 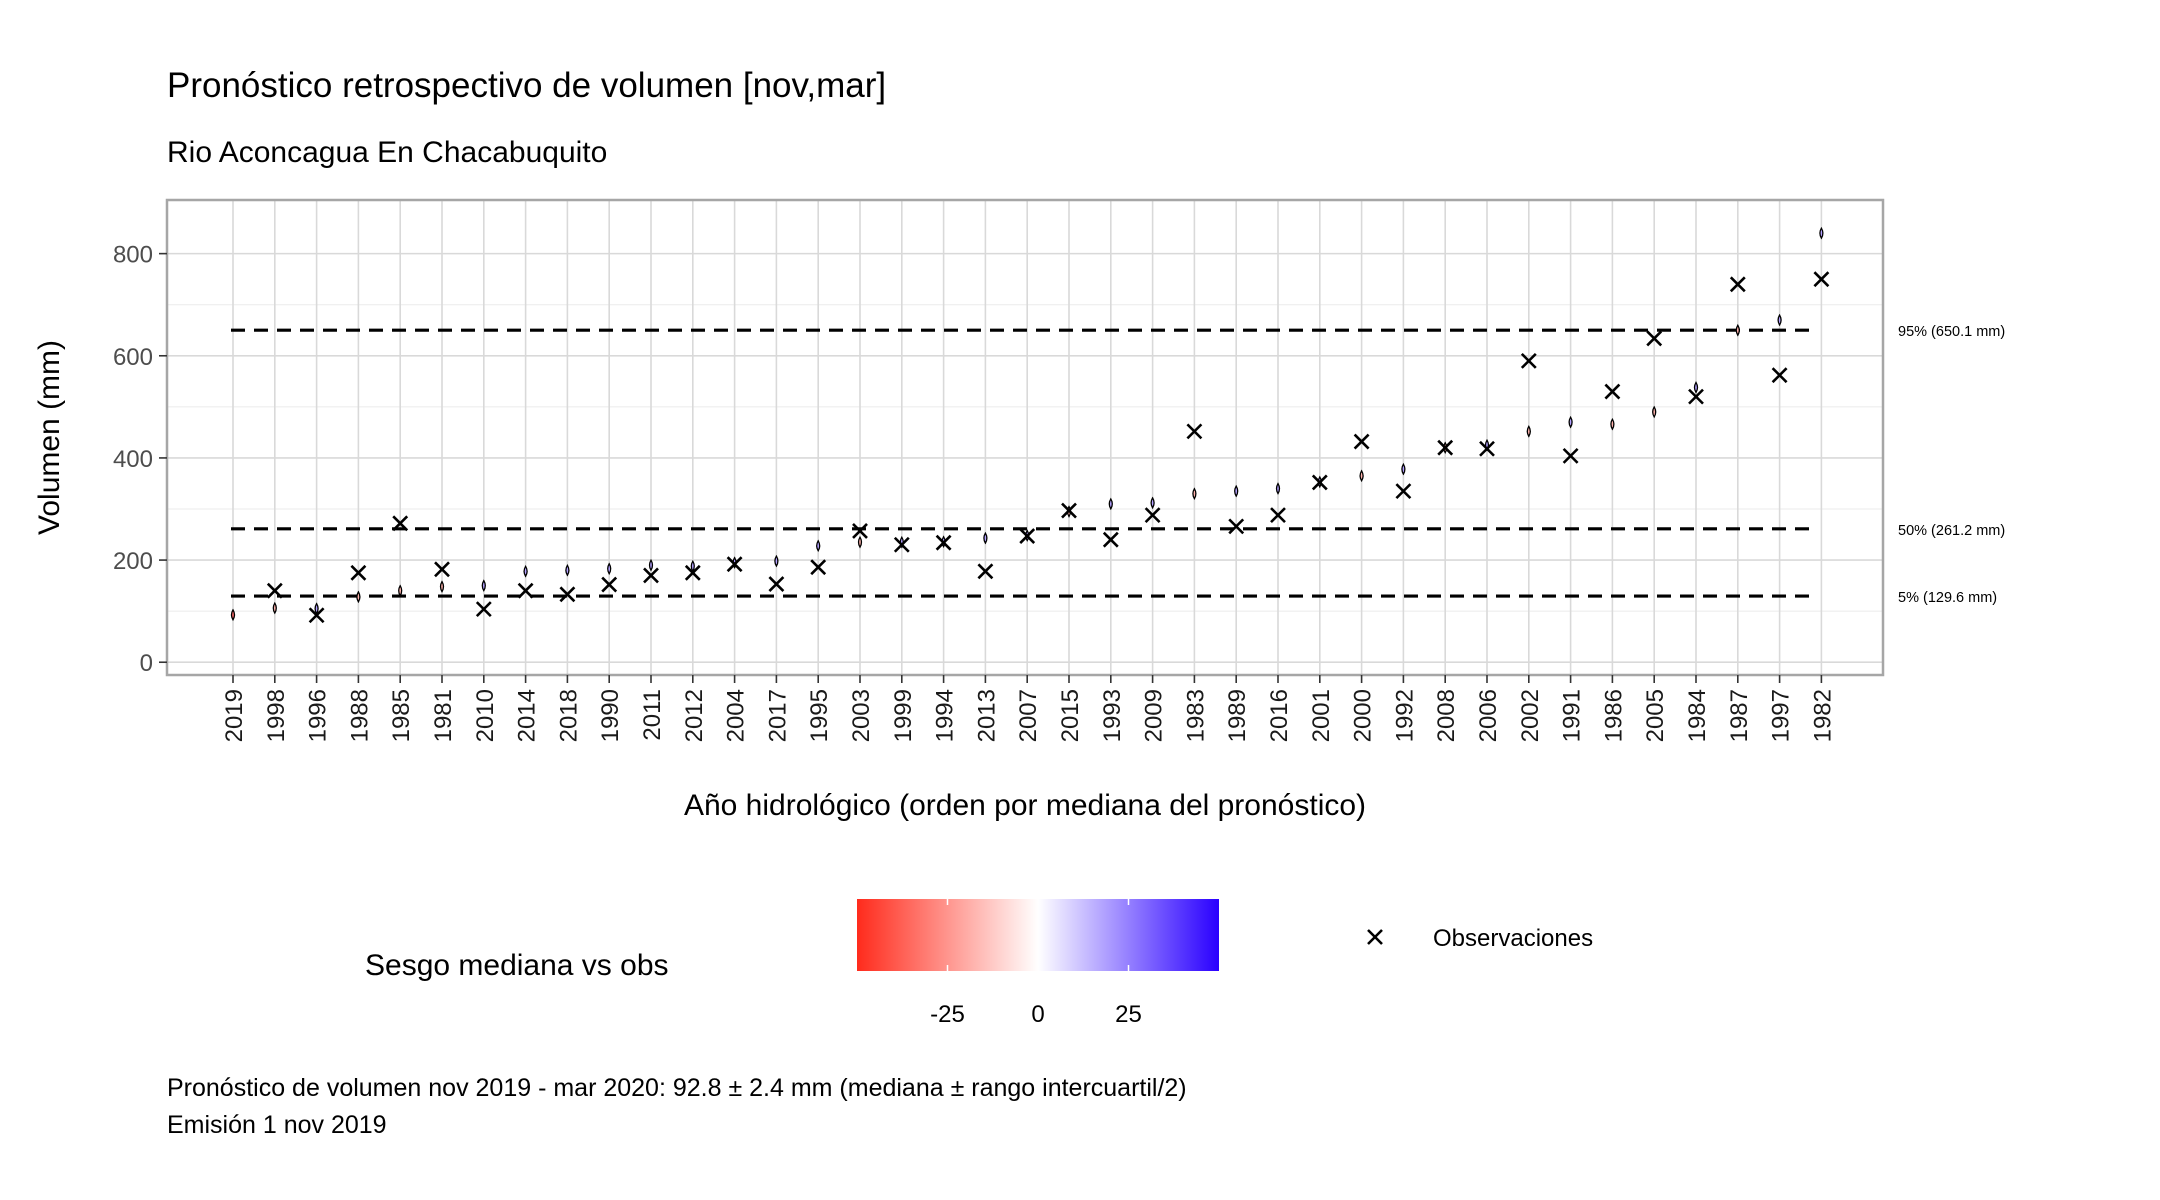 What do you see at coordinates (1655, 715) in the screenshot?
I see `x-tick-label: 2005` at bounding box center [1655, 715].